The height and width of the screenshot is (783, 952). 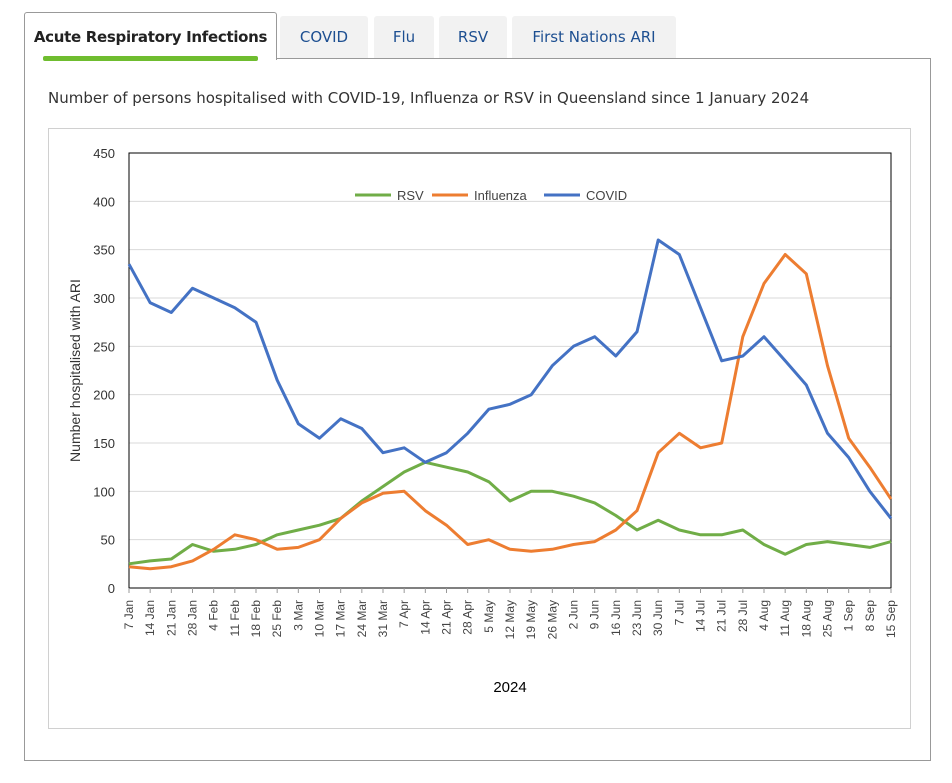 I want to click on x-tick-label: 14 Jan, so click(x=150, y=618).